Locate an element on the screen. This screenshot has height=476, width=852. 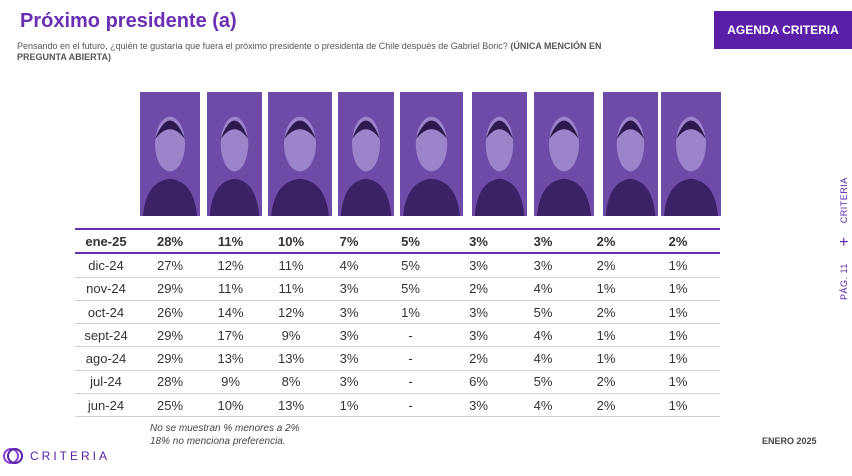
table-cell: 17% is located at coordinates (230, 335).